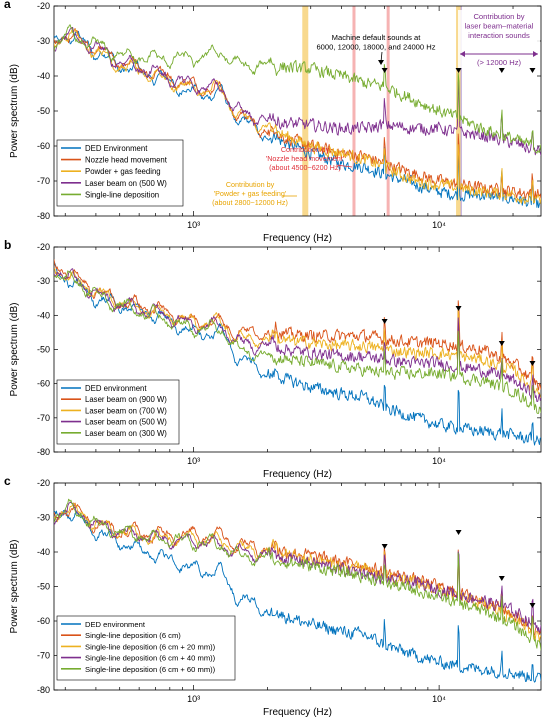 This screenshot has height=720, width=550. What do you see at coordinates (7, 245) in the screenshot?
I see `panel-label: b` at bounding box center [7, 245].